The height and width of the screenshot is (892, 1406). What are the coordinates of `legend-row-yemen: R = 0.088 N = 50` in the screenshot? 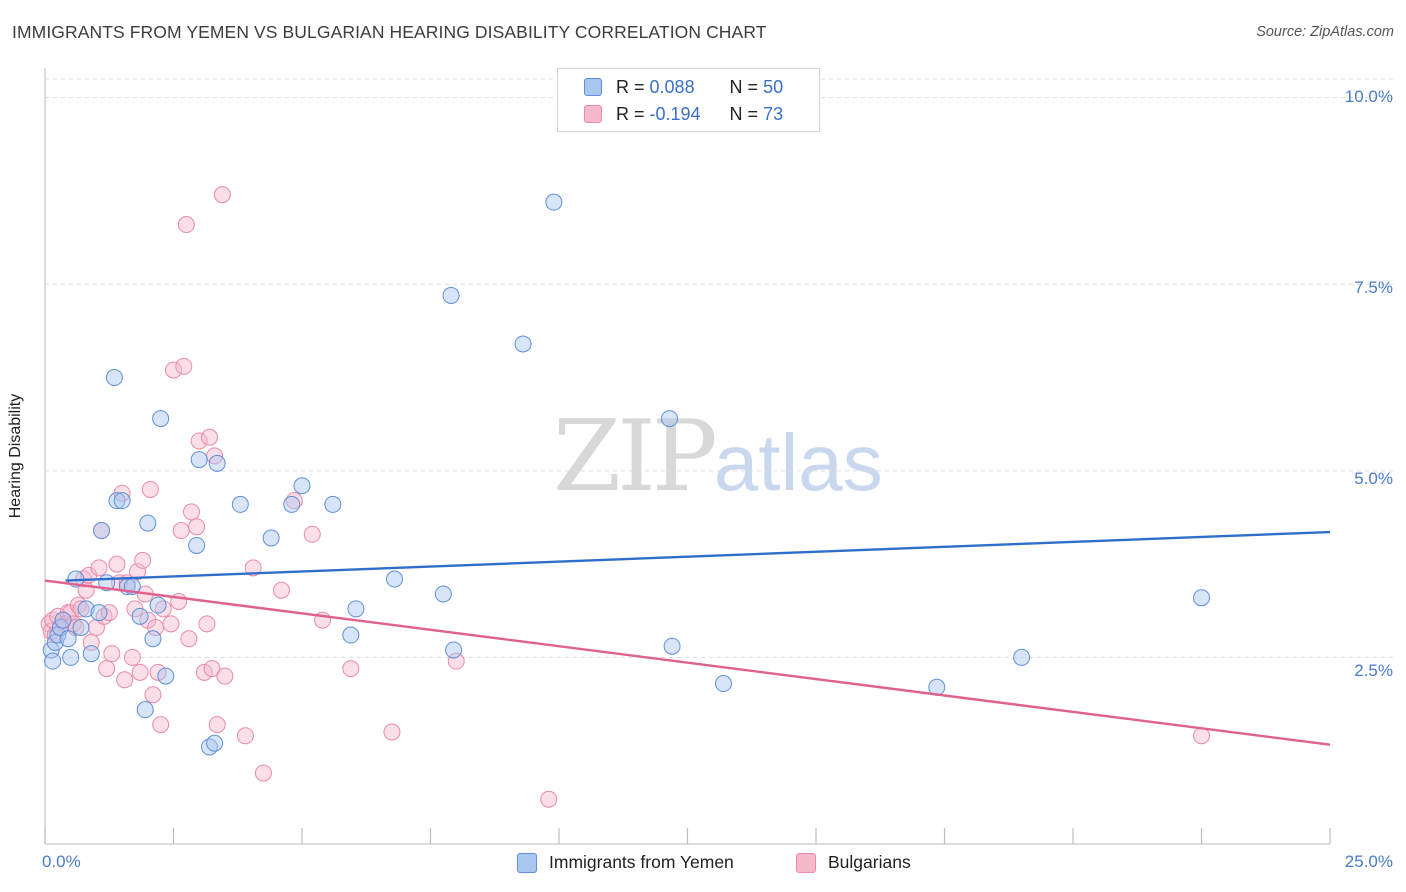 It's located at (683, 87).